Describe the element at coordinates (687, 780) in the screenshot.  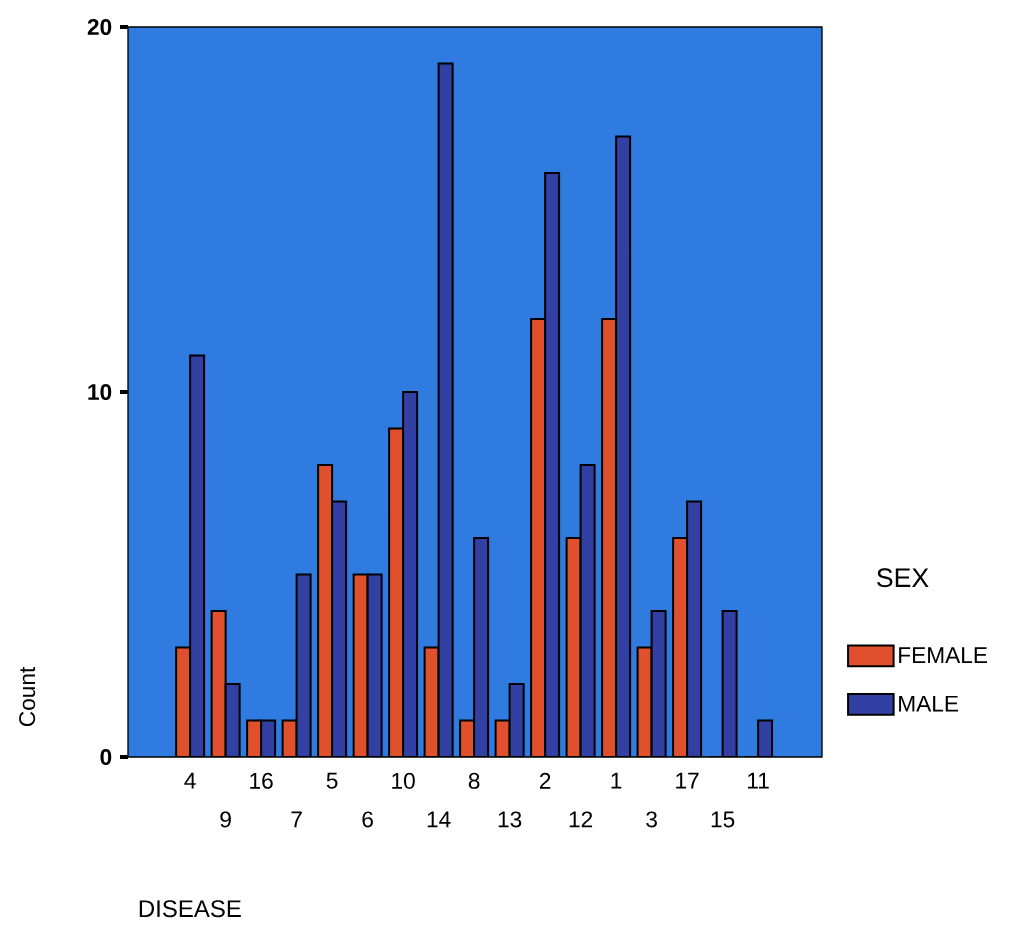
I see `x-tick-label: 17` at that location.